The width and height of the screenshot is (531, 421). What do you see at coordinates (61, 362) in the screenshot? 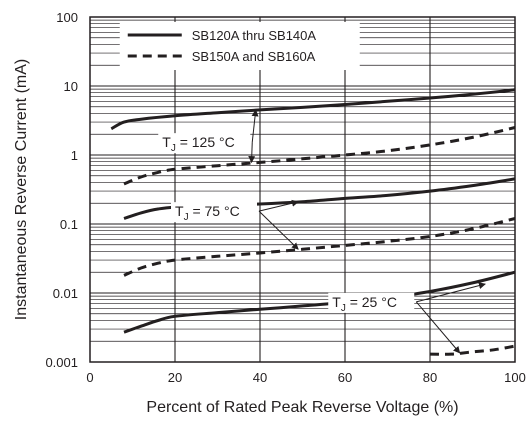
I see `y-tick-label: 0.001` at bounding box center [61, 362].